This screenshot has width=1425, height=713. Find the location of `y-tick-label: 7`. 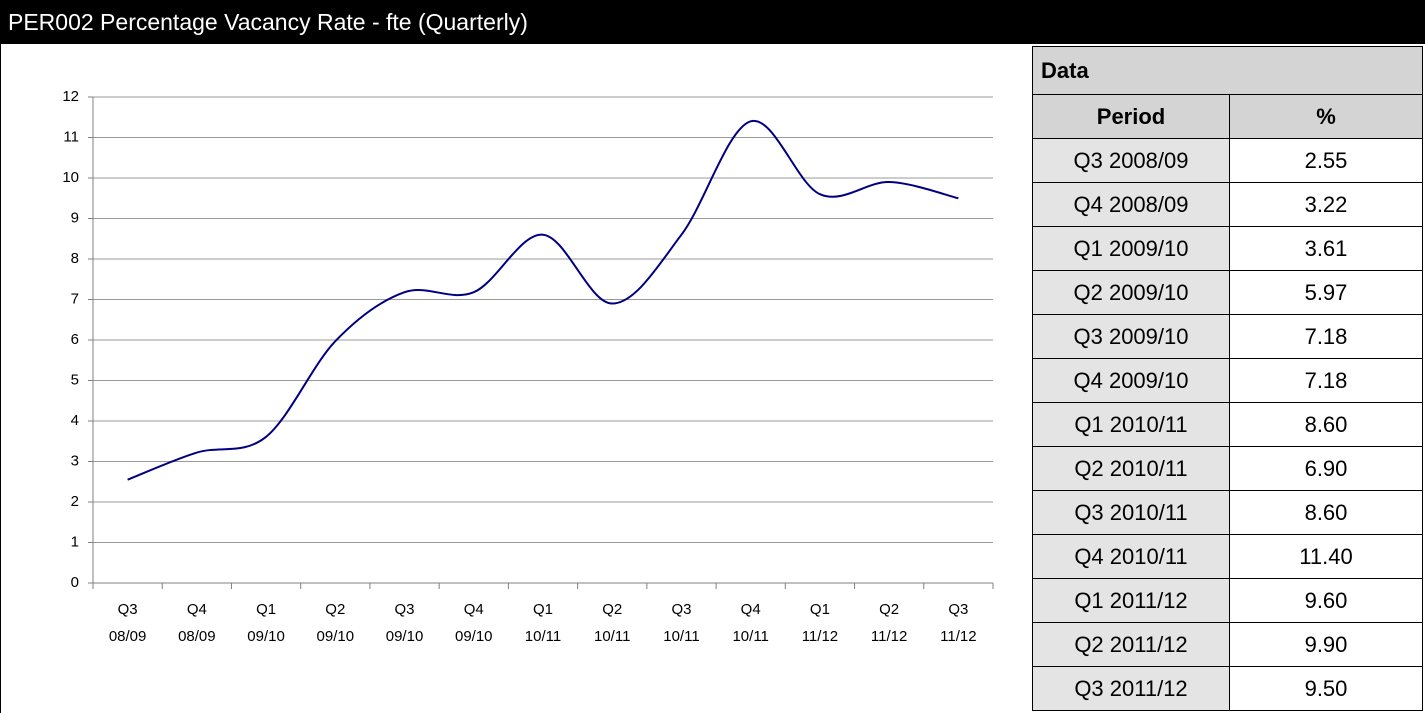

y-tick-label: 7 is located at coordinates (75, 298).